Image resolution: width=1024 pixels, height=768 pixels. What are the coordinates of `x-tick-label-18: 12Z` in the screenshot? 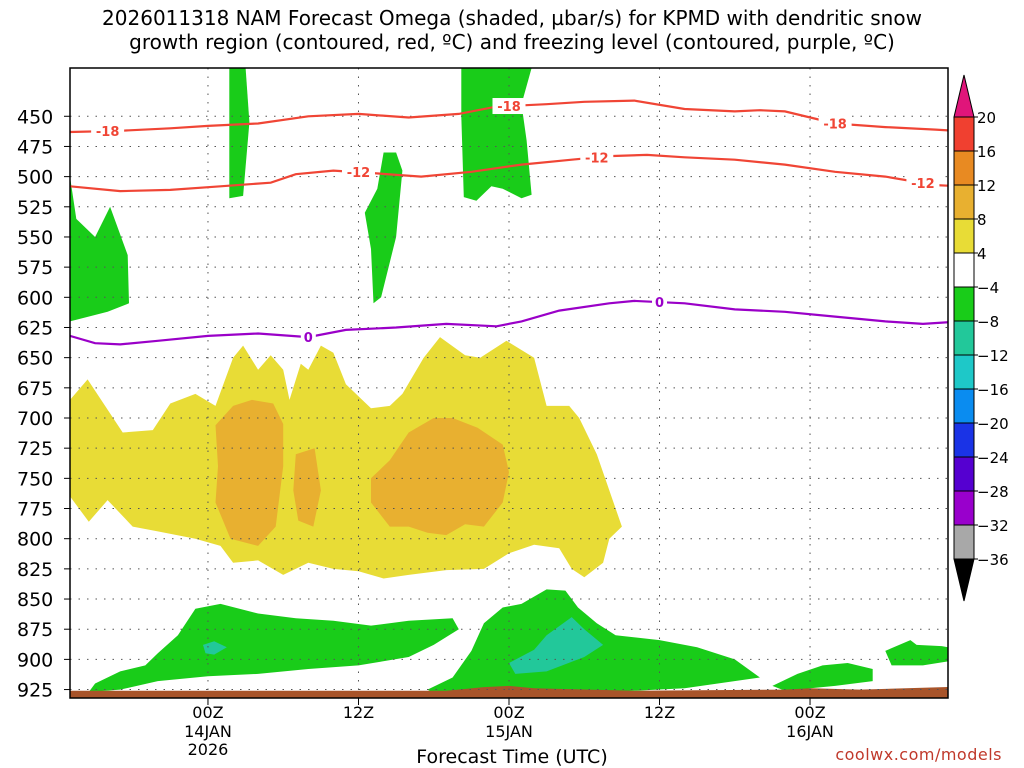 It's located at (358, 712).